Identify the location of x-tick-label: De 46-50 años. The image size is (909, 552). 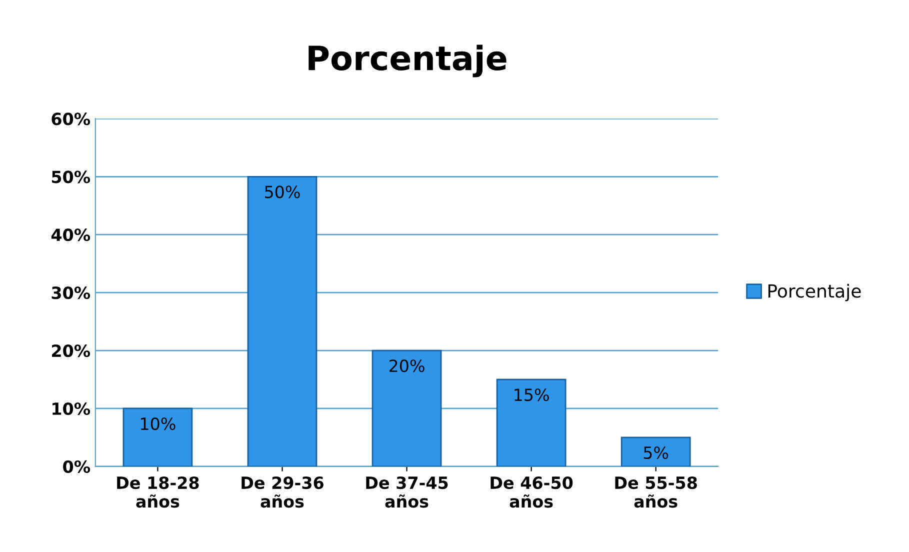
(531, 492).